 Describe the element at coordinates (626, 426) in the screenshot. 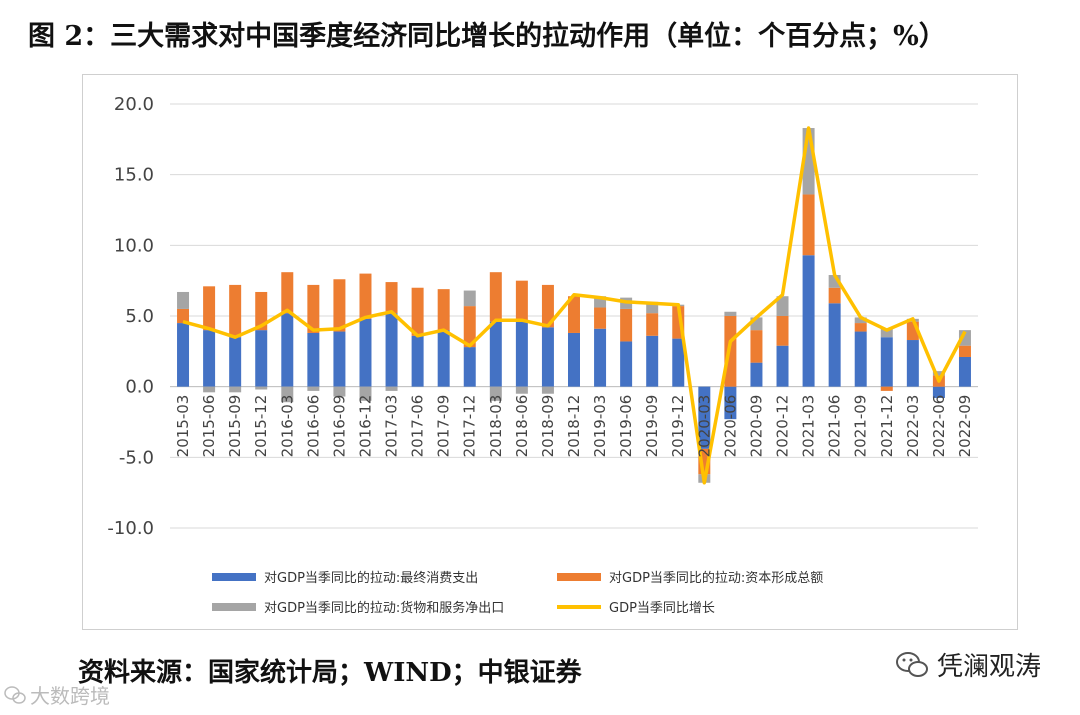

I see `x-tick-label: 2019-06` at that location.